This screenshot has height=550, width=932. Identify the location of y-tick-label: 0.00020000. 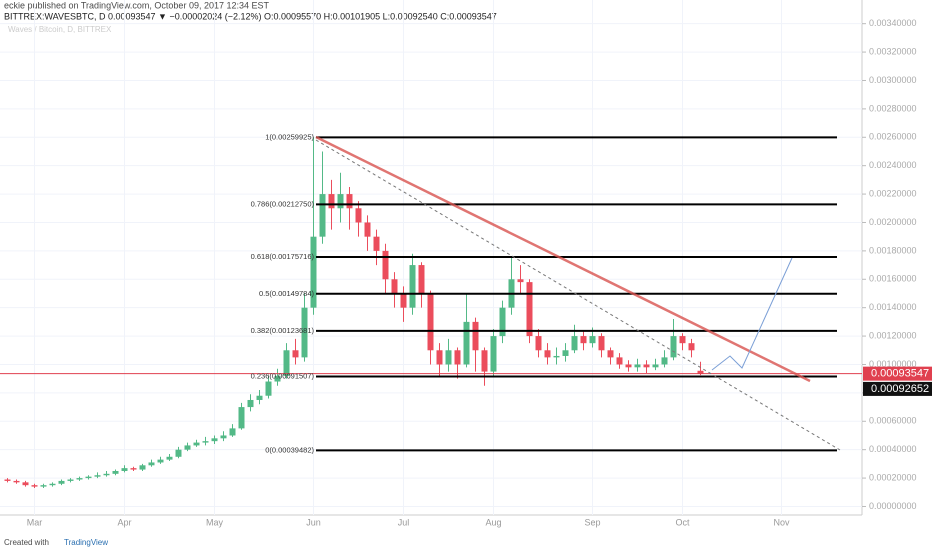
(893, 477).